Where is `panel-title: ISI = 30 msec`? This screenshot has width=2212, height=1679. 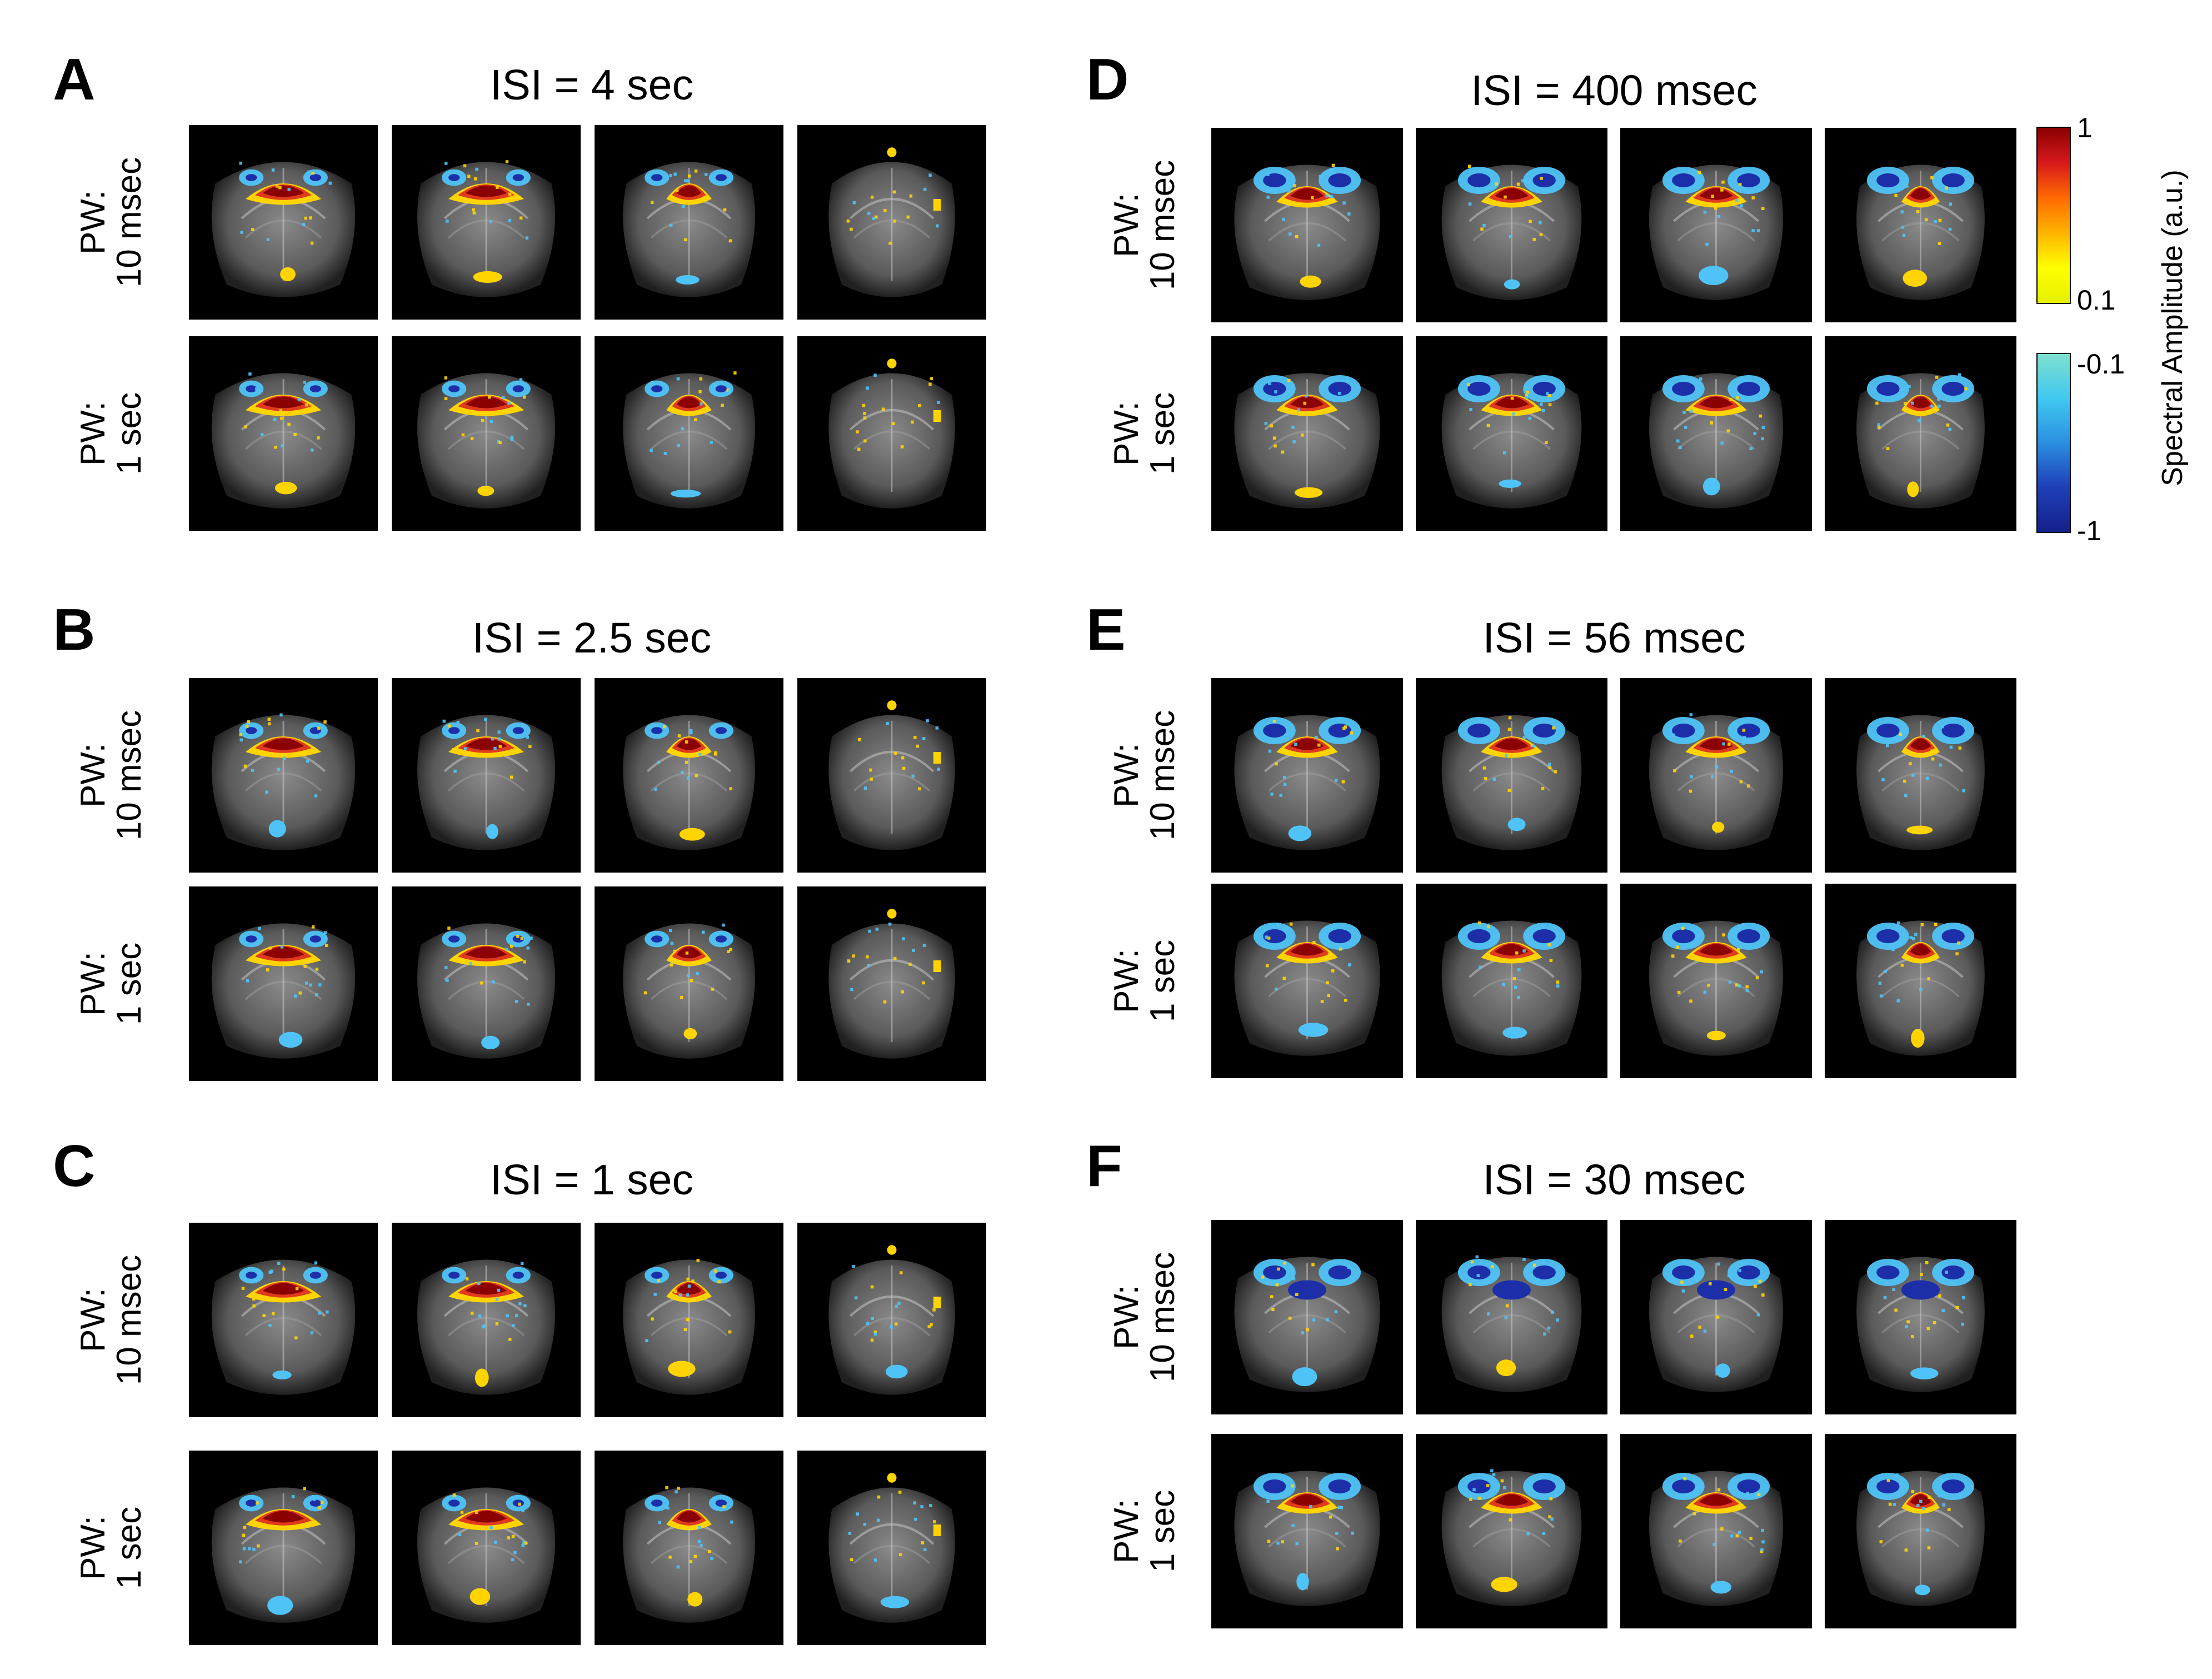 panel-title: ISI = 30 msec is located at coordinates (1614, 1180).